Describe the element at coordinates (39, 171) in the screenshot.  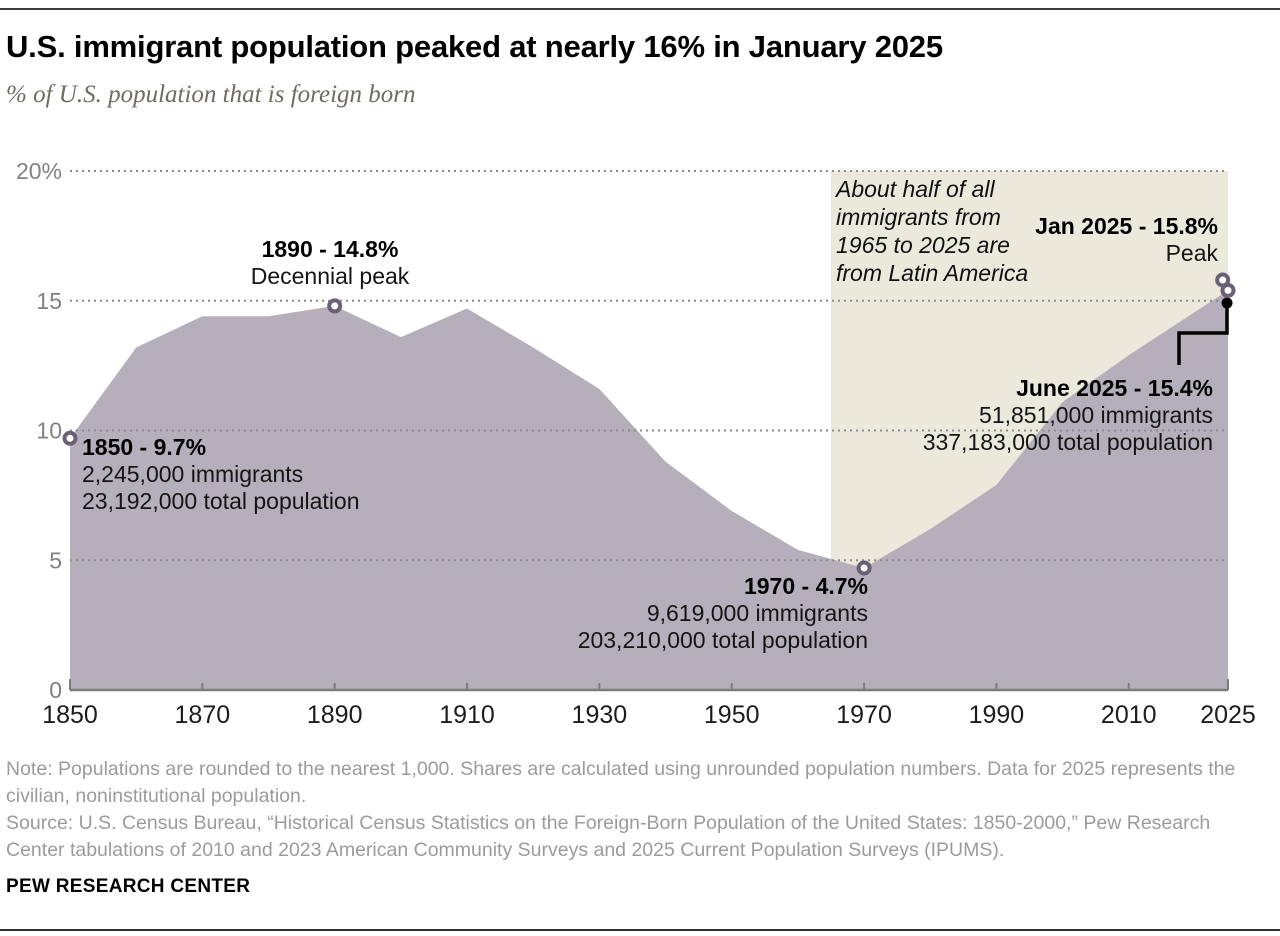
I see `y-tick-label-20: 20%` at that location.